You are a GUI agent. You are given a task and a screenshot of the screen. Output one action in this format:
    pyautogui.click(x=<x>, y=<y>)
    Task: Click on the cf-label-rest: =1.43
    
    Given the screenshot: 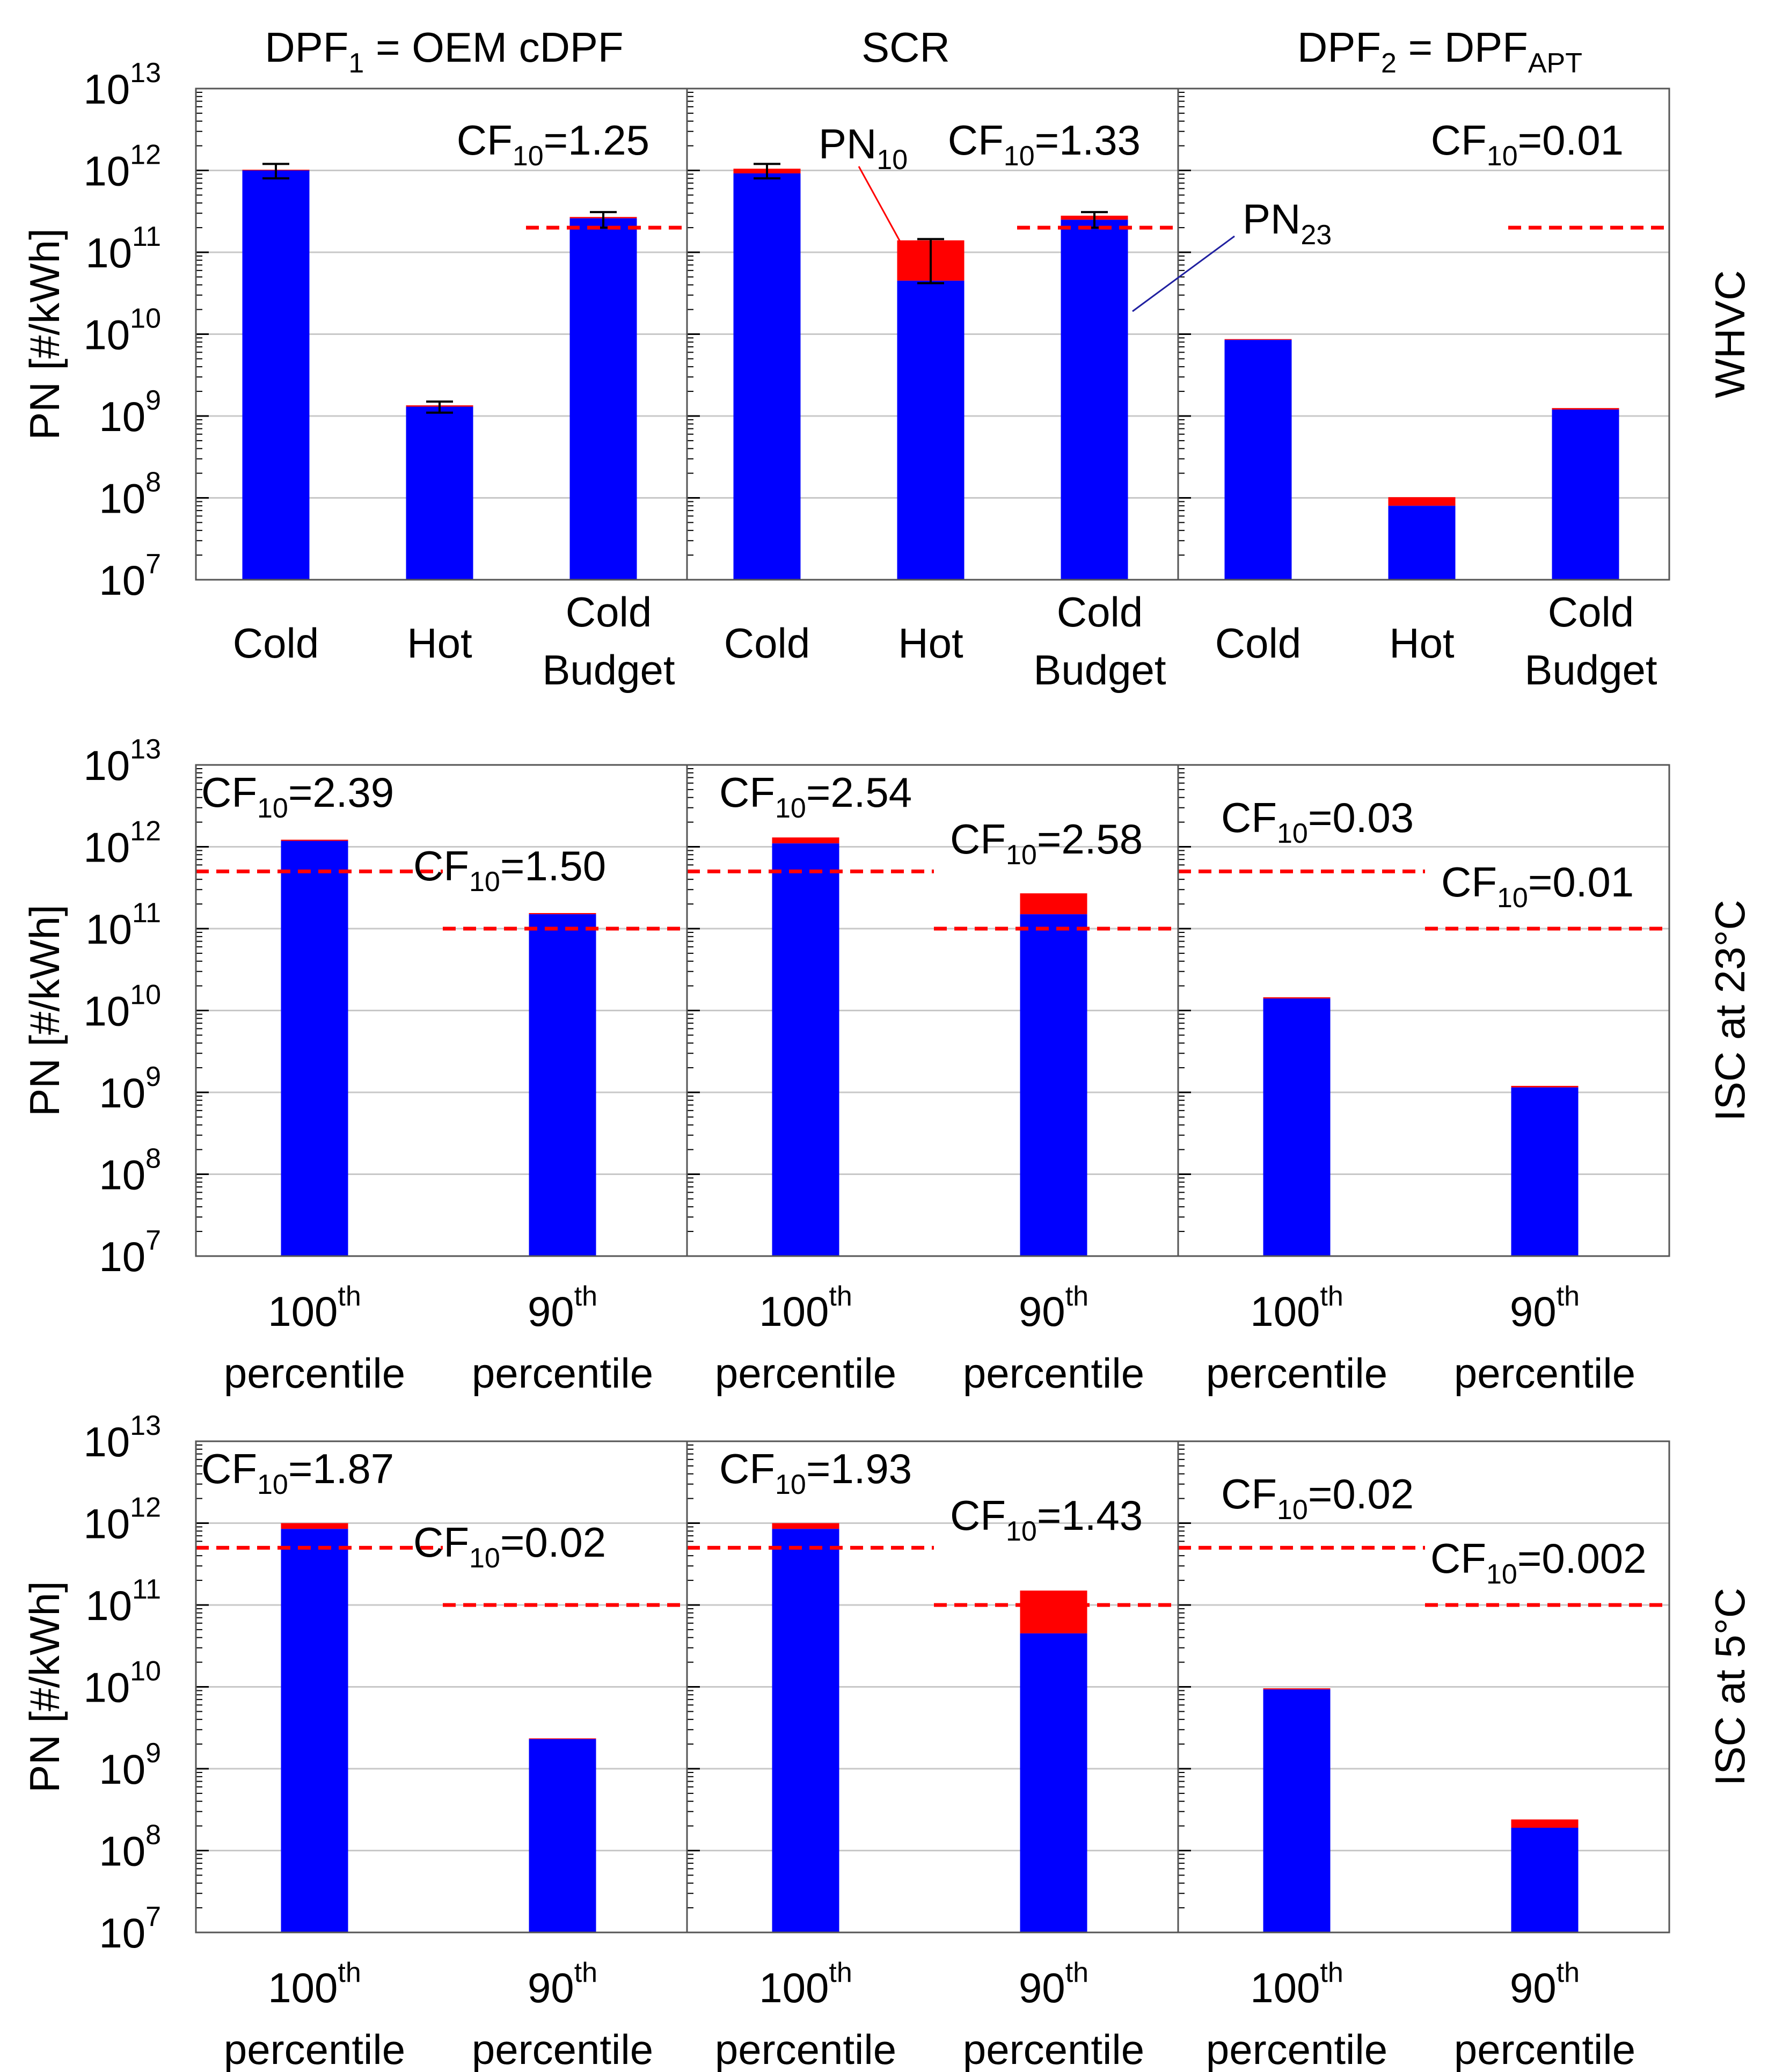 What is the action you would take?
    pyautogui.click(x=1090, y=1516)
    